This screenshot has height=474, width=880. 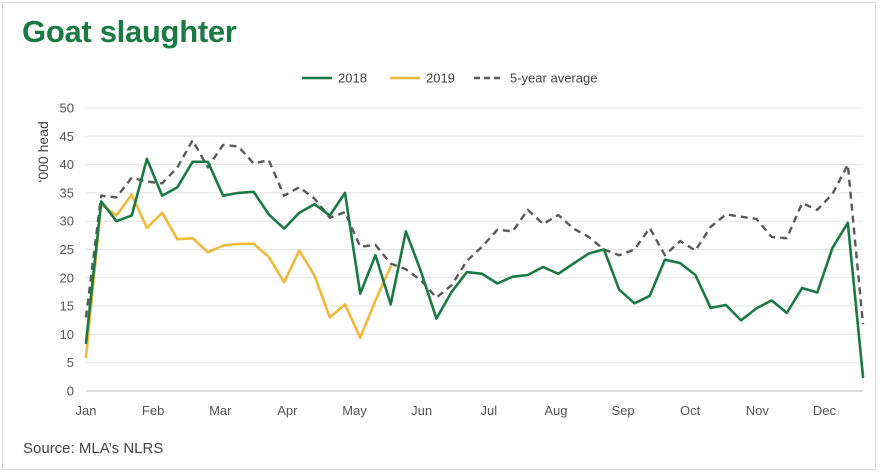 I want to click on x-tick-label: Aug, so click(x=555, y=410).